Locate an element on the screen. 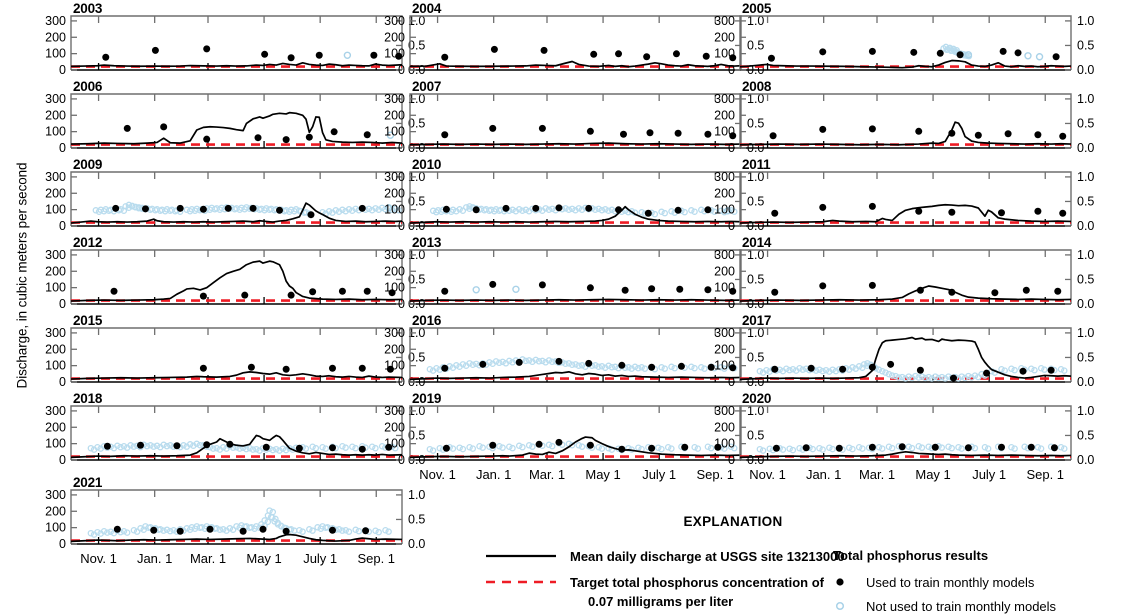 This screenshot has width=1133, height=616. panel-content-2008 is located at coordinates (905, 133).